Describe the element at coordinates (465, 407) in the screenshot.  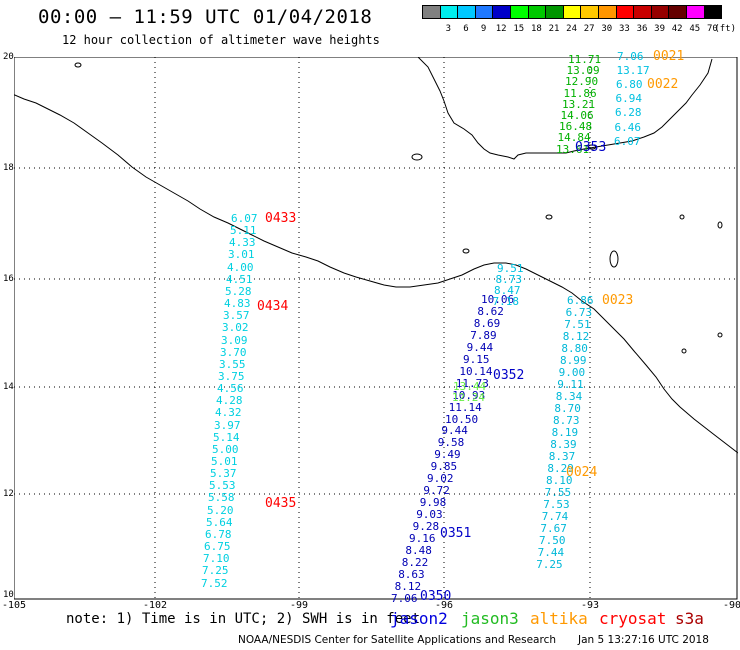
I see `wave-height-value: 11.14` at that location.